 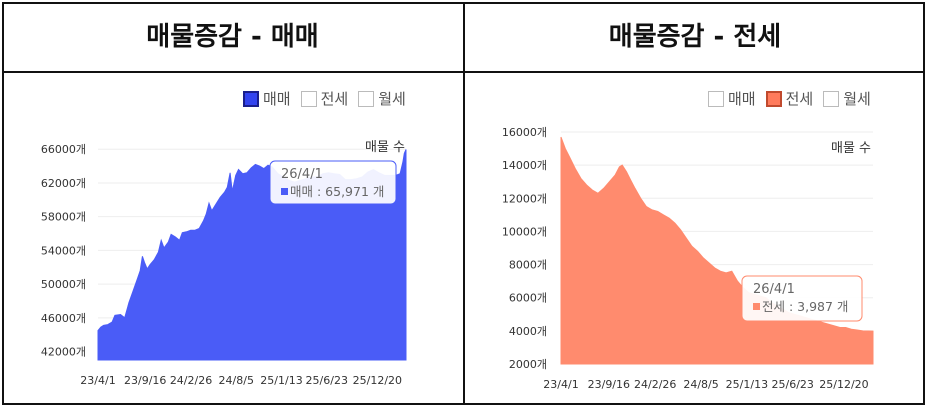 What do you see at coordinates (63, 217) in the screenshot?
I see `y-tick-label: 58000개` at bounding box center [63, 217].